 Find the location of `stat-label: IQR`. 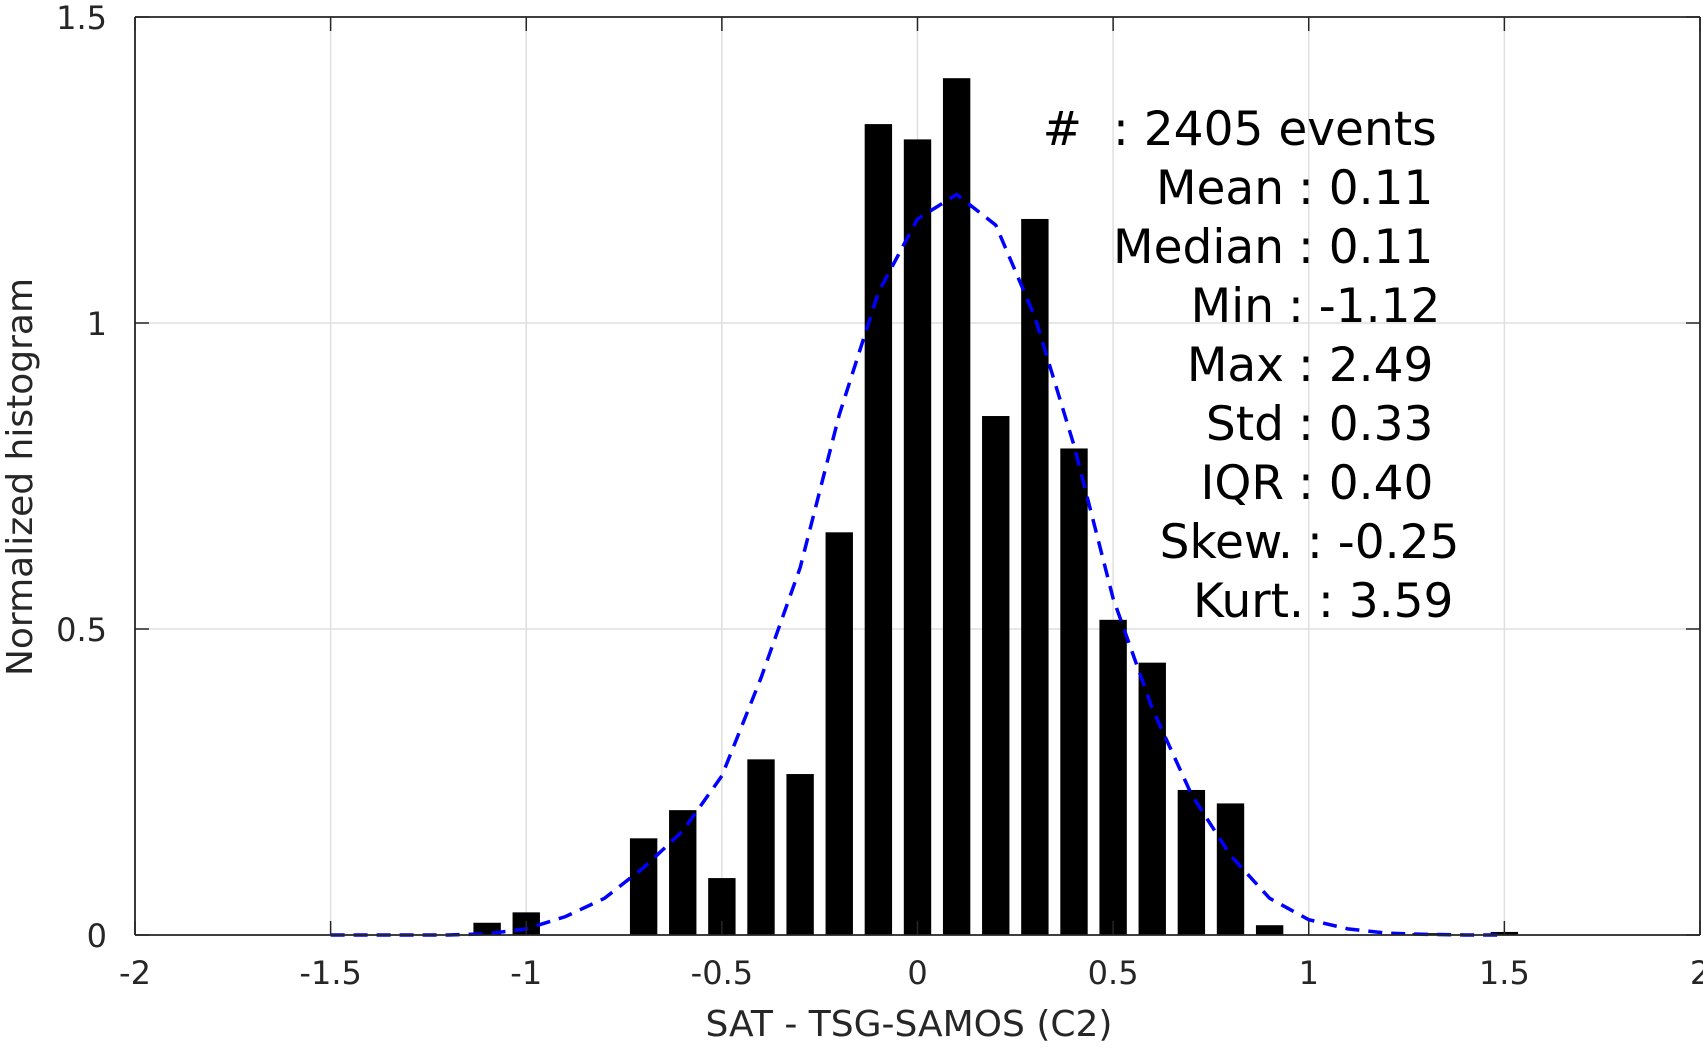

stat-label: IQR is located at coordinates (1242, 483).